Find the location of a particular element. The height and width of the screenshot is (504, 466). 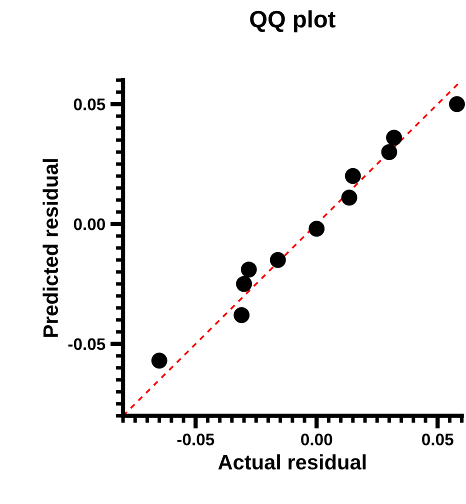

x-tick-label: 0.00 is located at coordinates (316, 440).